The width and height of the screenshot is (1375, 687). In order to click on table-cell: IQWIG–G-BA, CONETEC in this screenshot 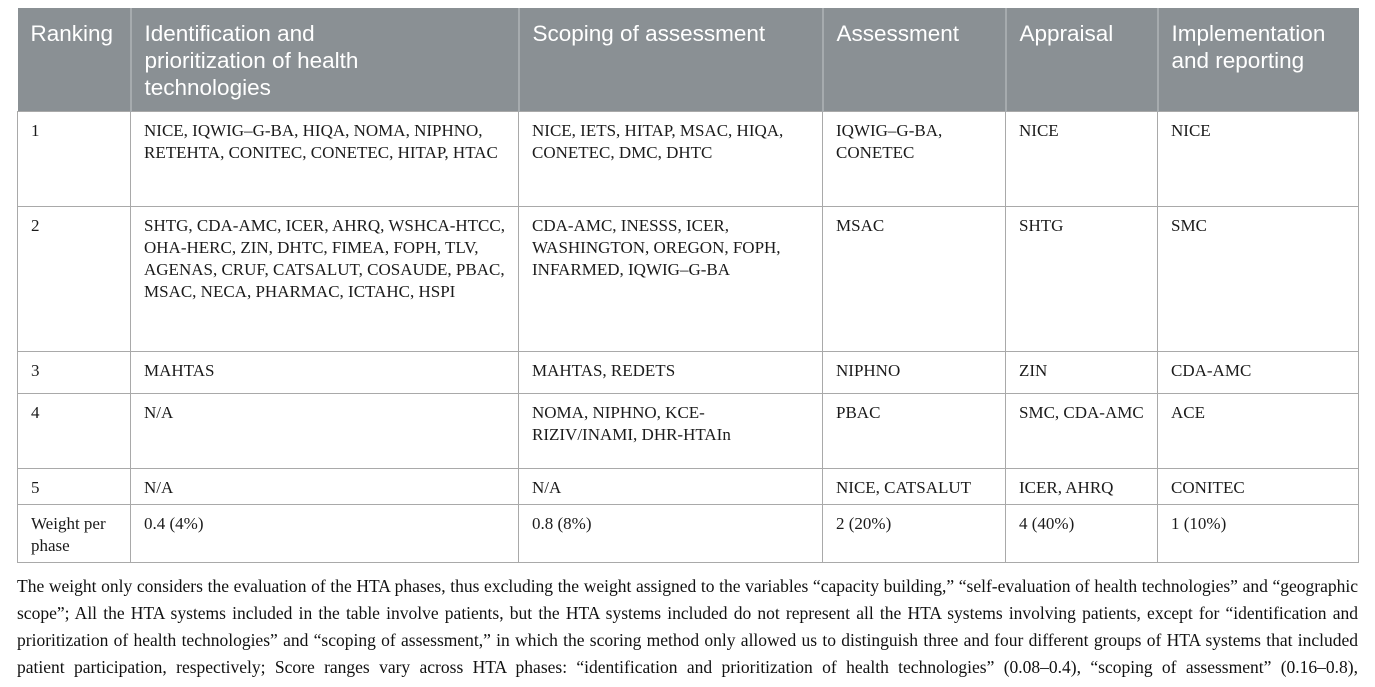, I will do `click(914, 159)`.